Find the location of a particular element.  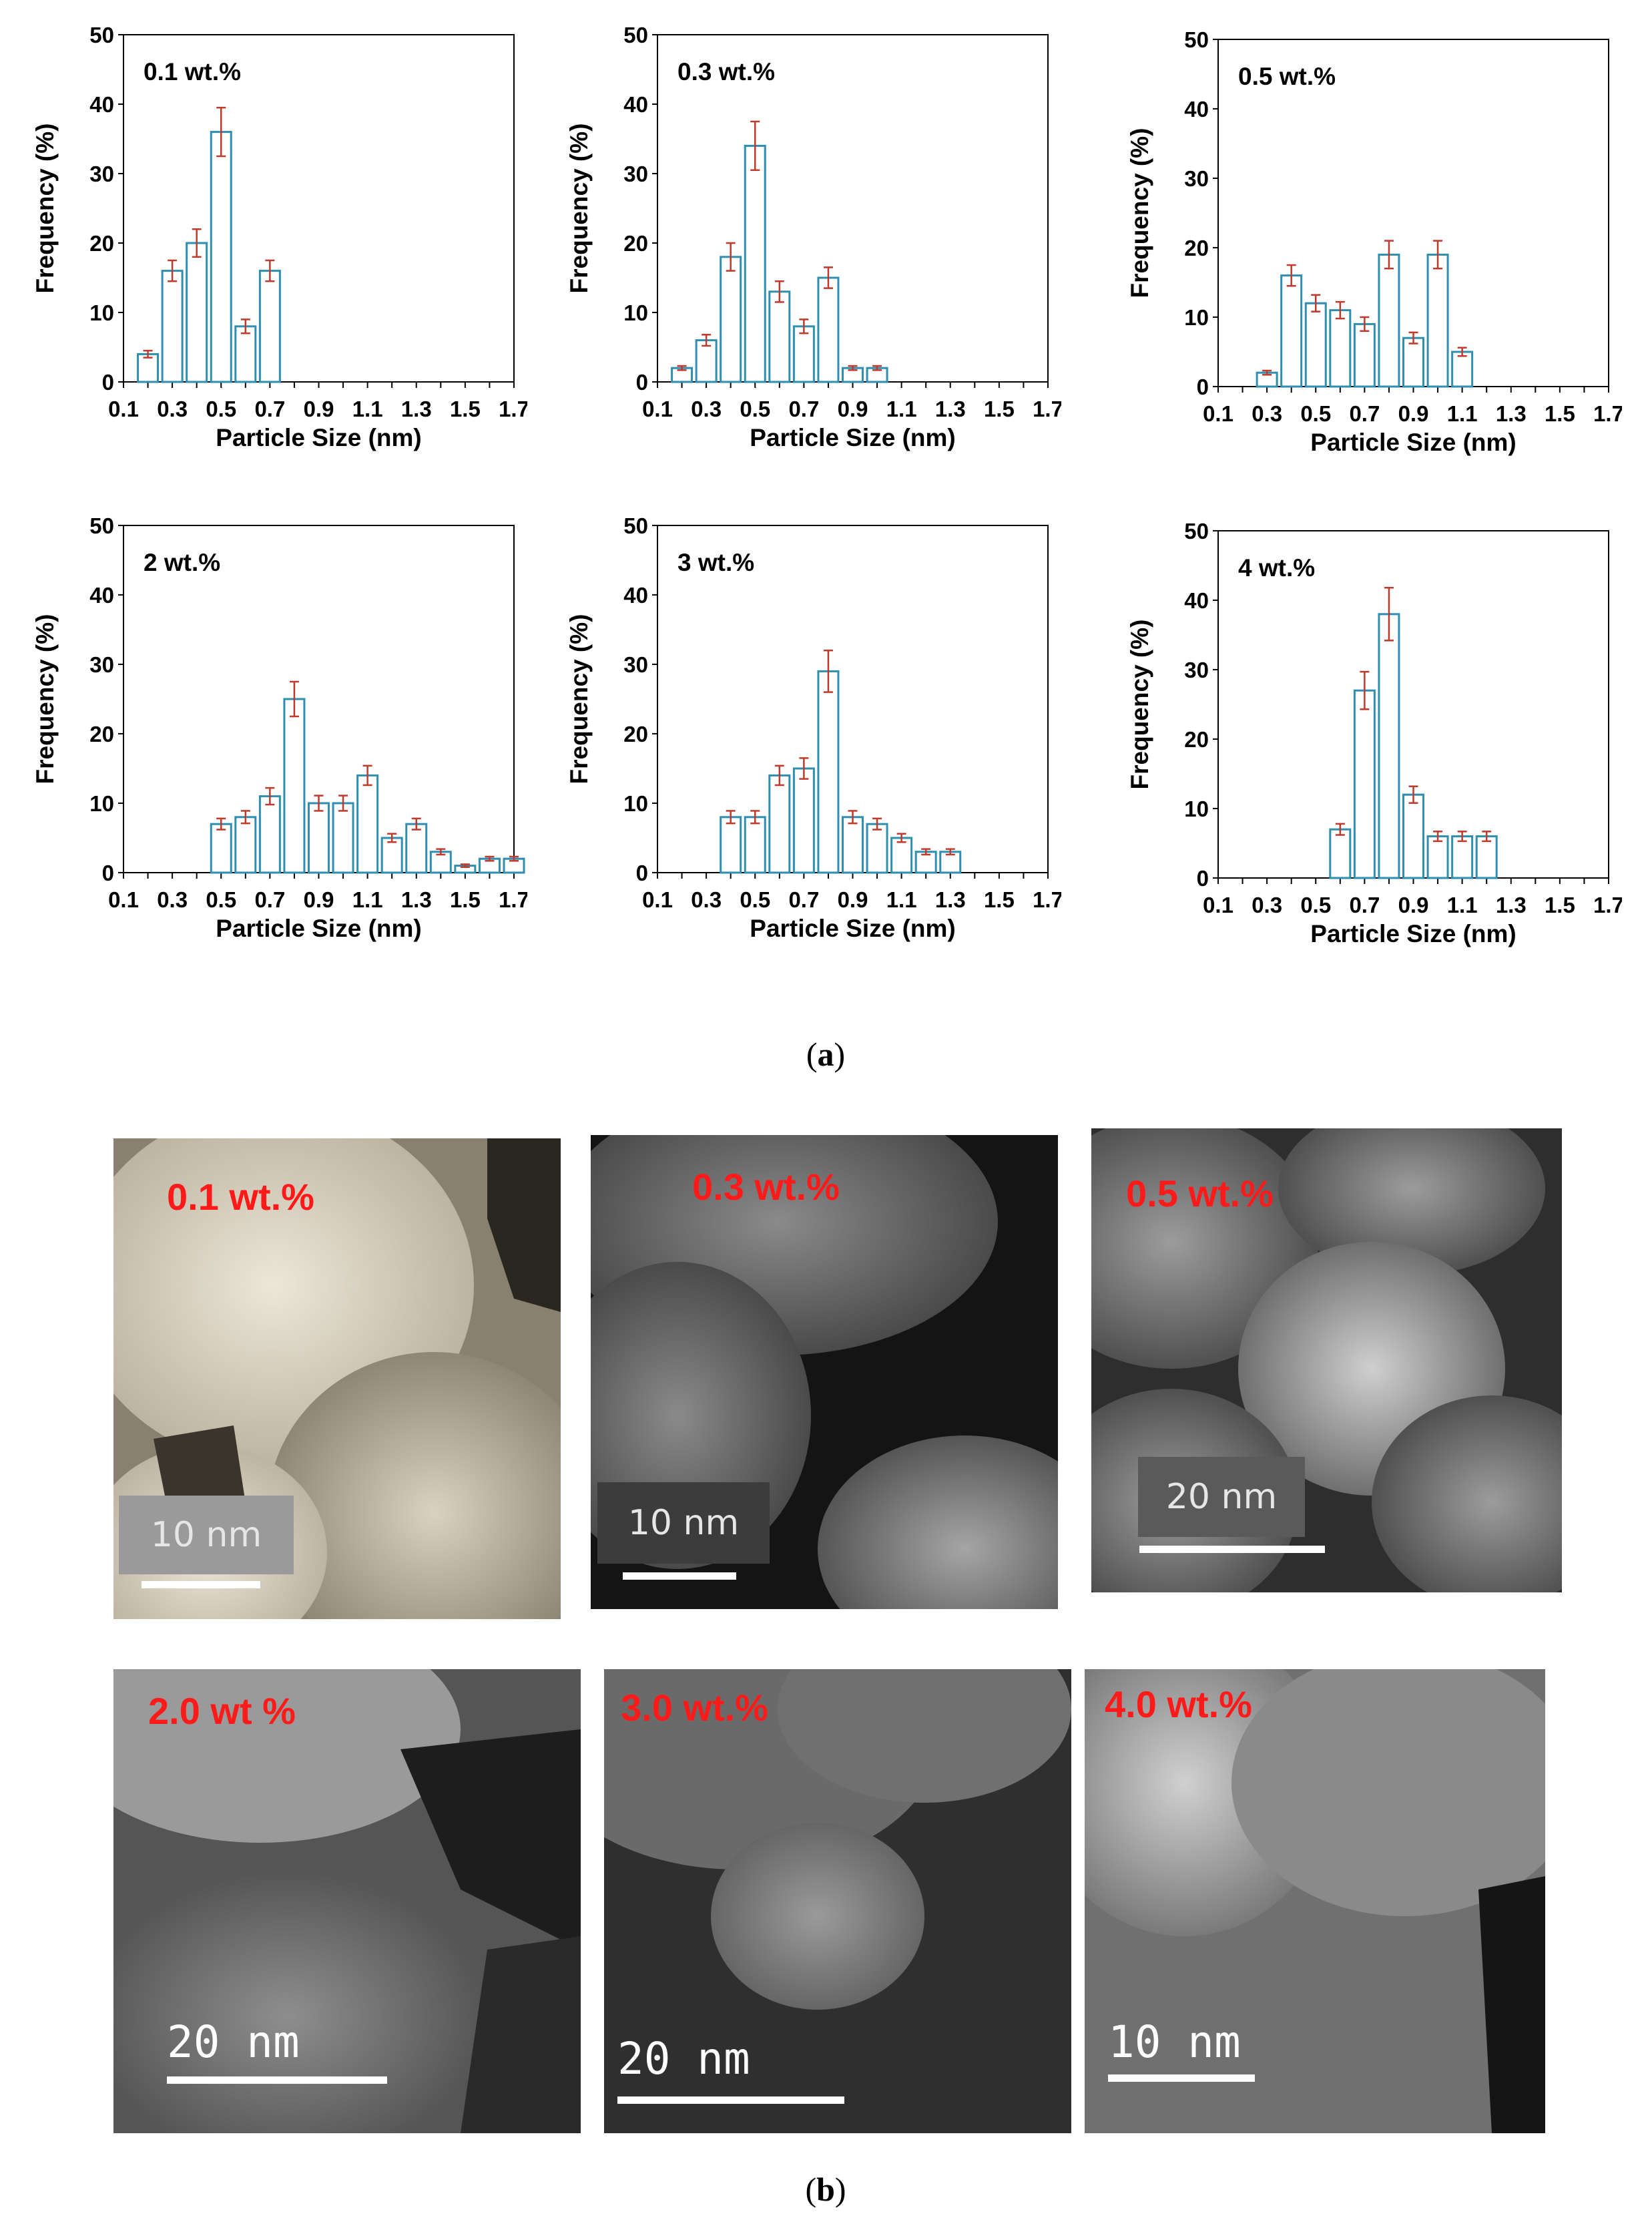

panel-label: 0.3 wt.% is located at coordinates (726, 71).